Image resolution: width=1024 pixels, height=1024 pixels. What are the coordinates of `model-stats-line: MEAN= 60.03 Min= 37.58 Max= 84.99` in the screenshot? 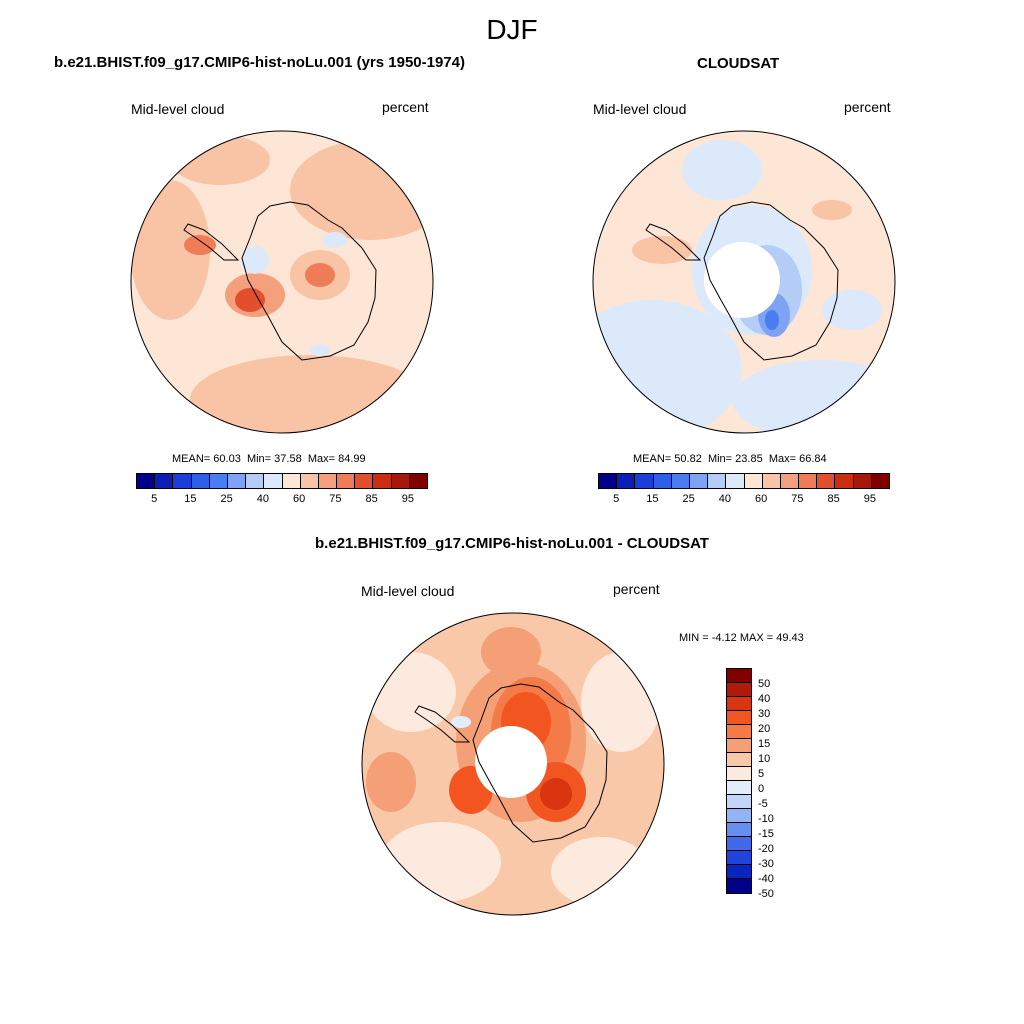 It's located at (269, 459).